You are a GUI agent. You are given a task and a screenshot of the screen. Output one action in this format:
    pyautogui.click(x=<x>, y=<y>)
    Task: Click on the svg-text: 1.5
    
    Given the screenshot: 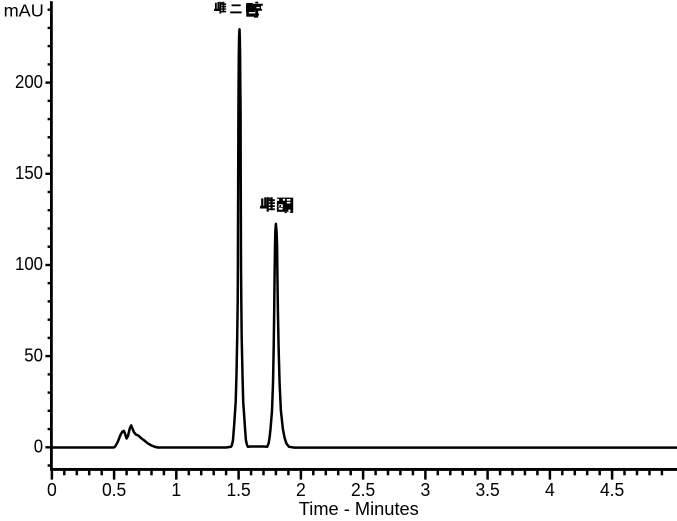 What is the action you would take?
    pyautogui.click(x=238, y=490)
    